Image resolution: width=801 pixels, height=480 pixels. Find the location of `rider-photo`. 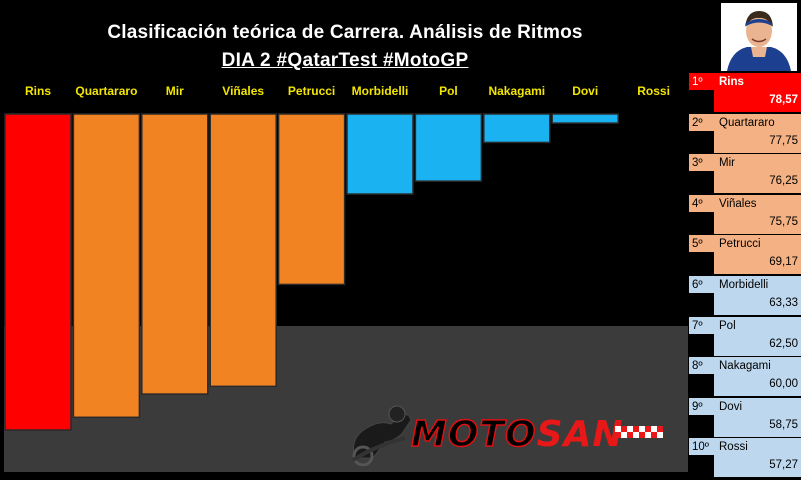

rider-photo is located at coordinates (759, 37).